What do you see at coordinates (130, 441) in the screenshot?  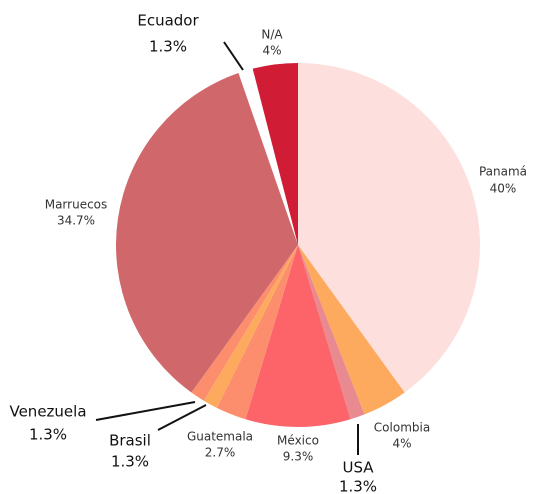 I see `slice-label: Brasil` at bounding box center [130, 441].